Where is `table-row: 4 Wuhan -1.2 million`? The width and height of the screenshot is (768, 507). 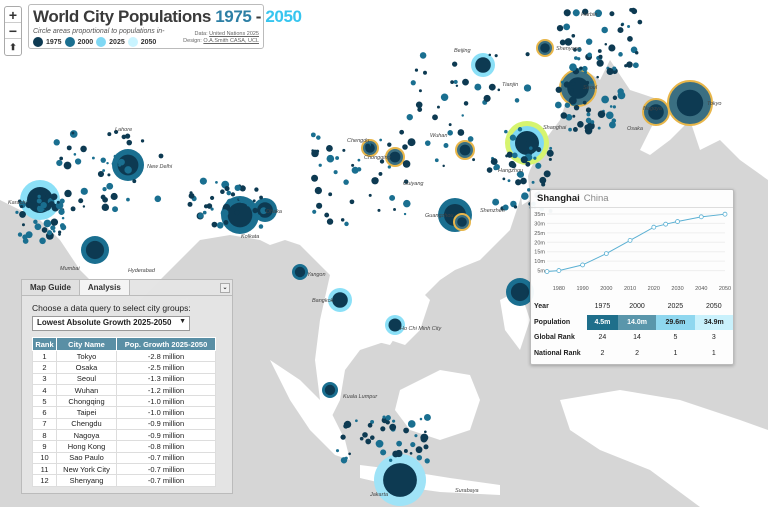 table-row: 4 Wuhan -1.2 million is located at coordinates (124, 390).